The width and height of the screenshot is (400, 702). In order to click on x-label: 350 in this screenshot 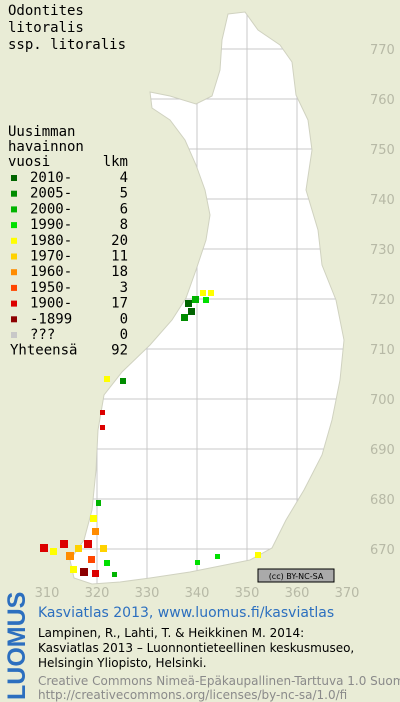, I will do `click(247, 593)`.